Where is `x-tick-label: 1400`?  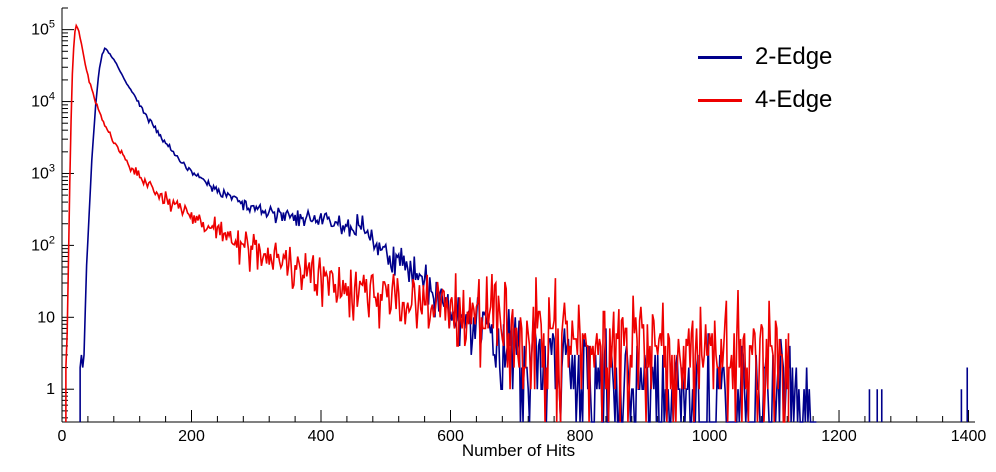
x-tick-label: 1400 is located at coordinates (969, 436).